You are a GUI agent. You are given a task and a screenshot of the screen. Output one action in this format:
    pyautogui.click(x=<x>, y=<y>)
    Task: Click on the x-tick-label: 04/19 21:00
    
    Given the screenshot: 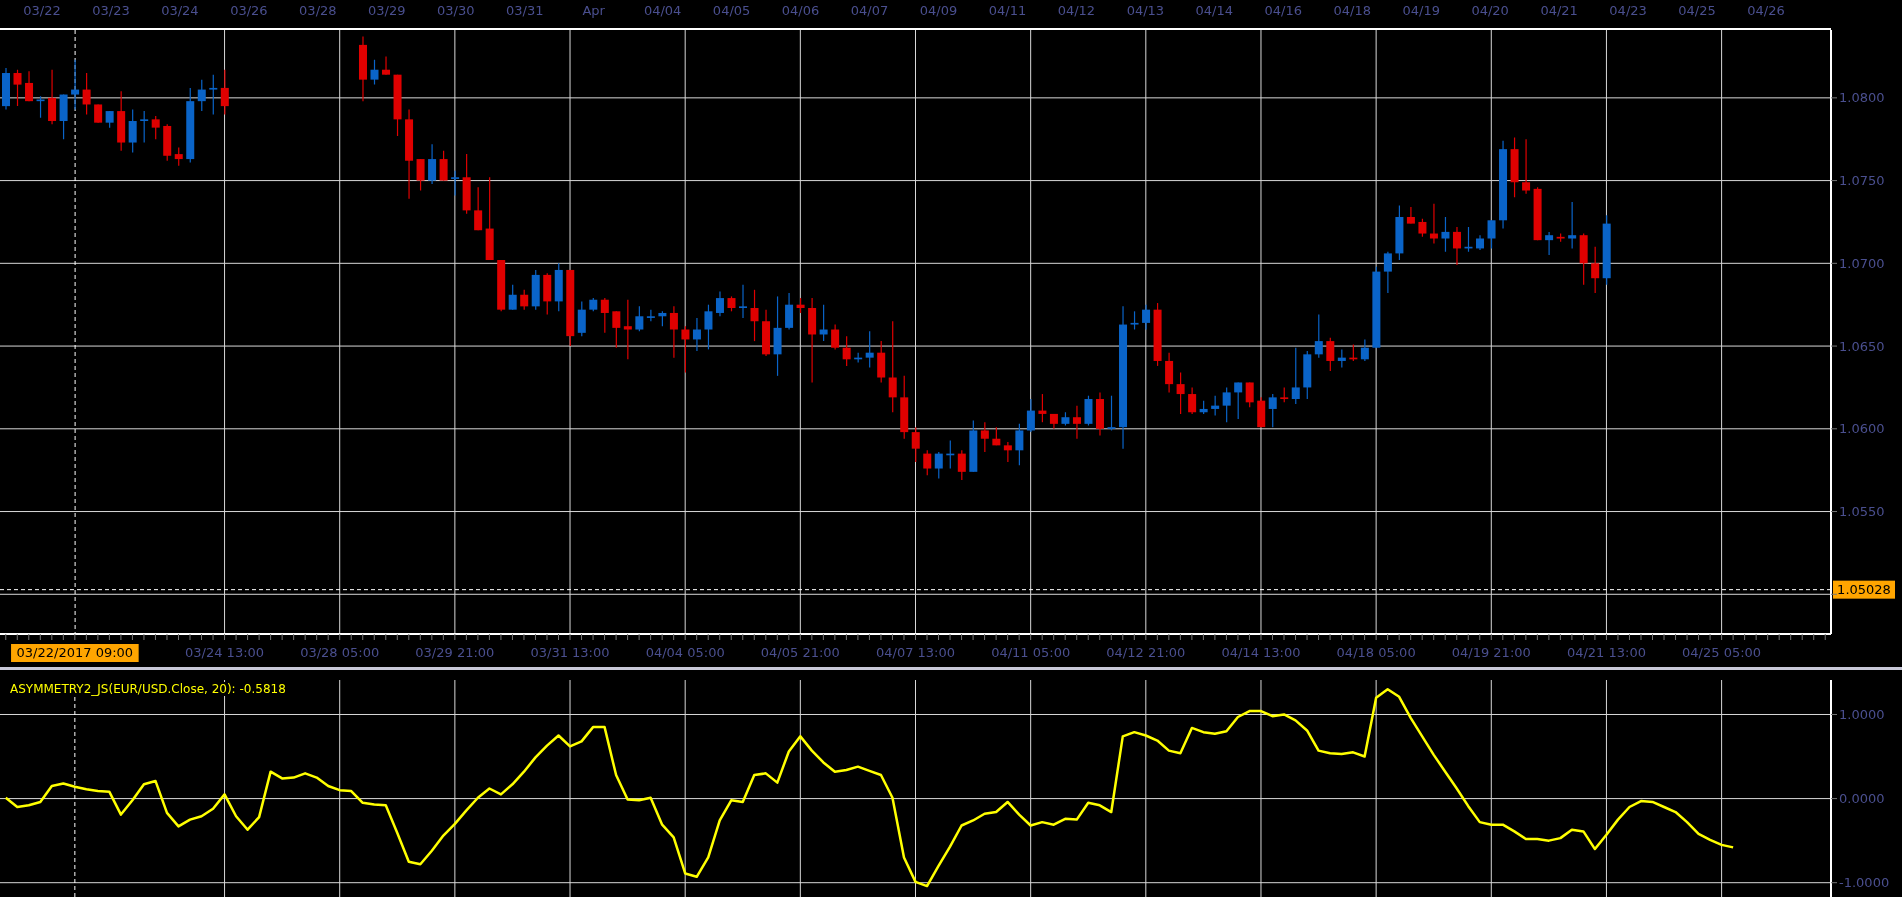 What is the action you would take?
    pyautogui.click(x=1491, y=652)
    